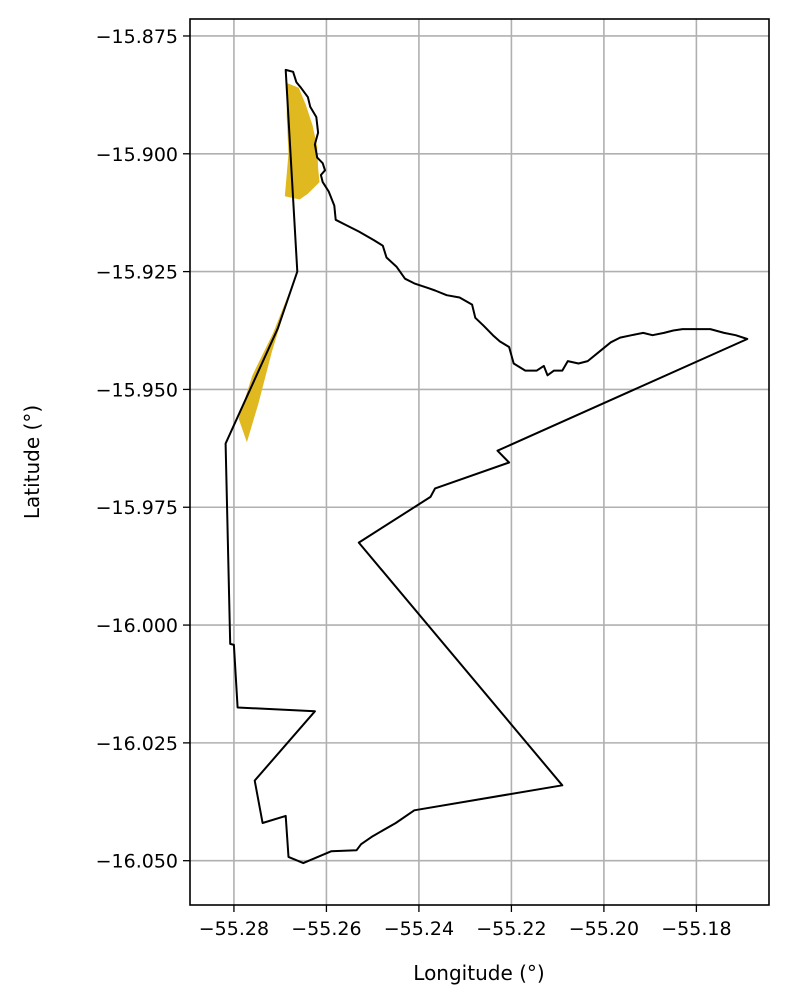  What do you see at coordinates (511, 929) in the screenshot?
I see `x-tick-label: −55.22` at bounding box center [511, 929].